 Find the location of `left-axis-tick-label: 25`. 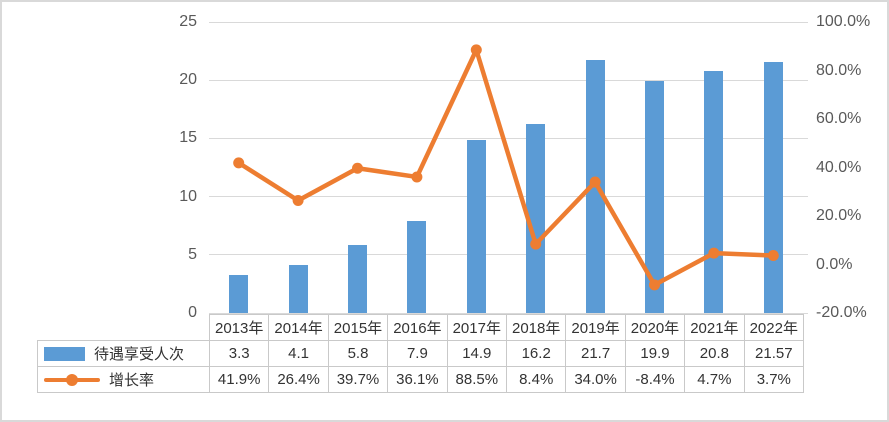

left-axis-tick-label: 25 is located at coordinates (188, 21).